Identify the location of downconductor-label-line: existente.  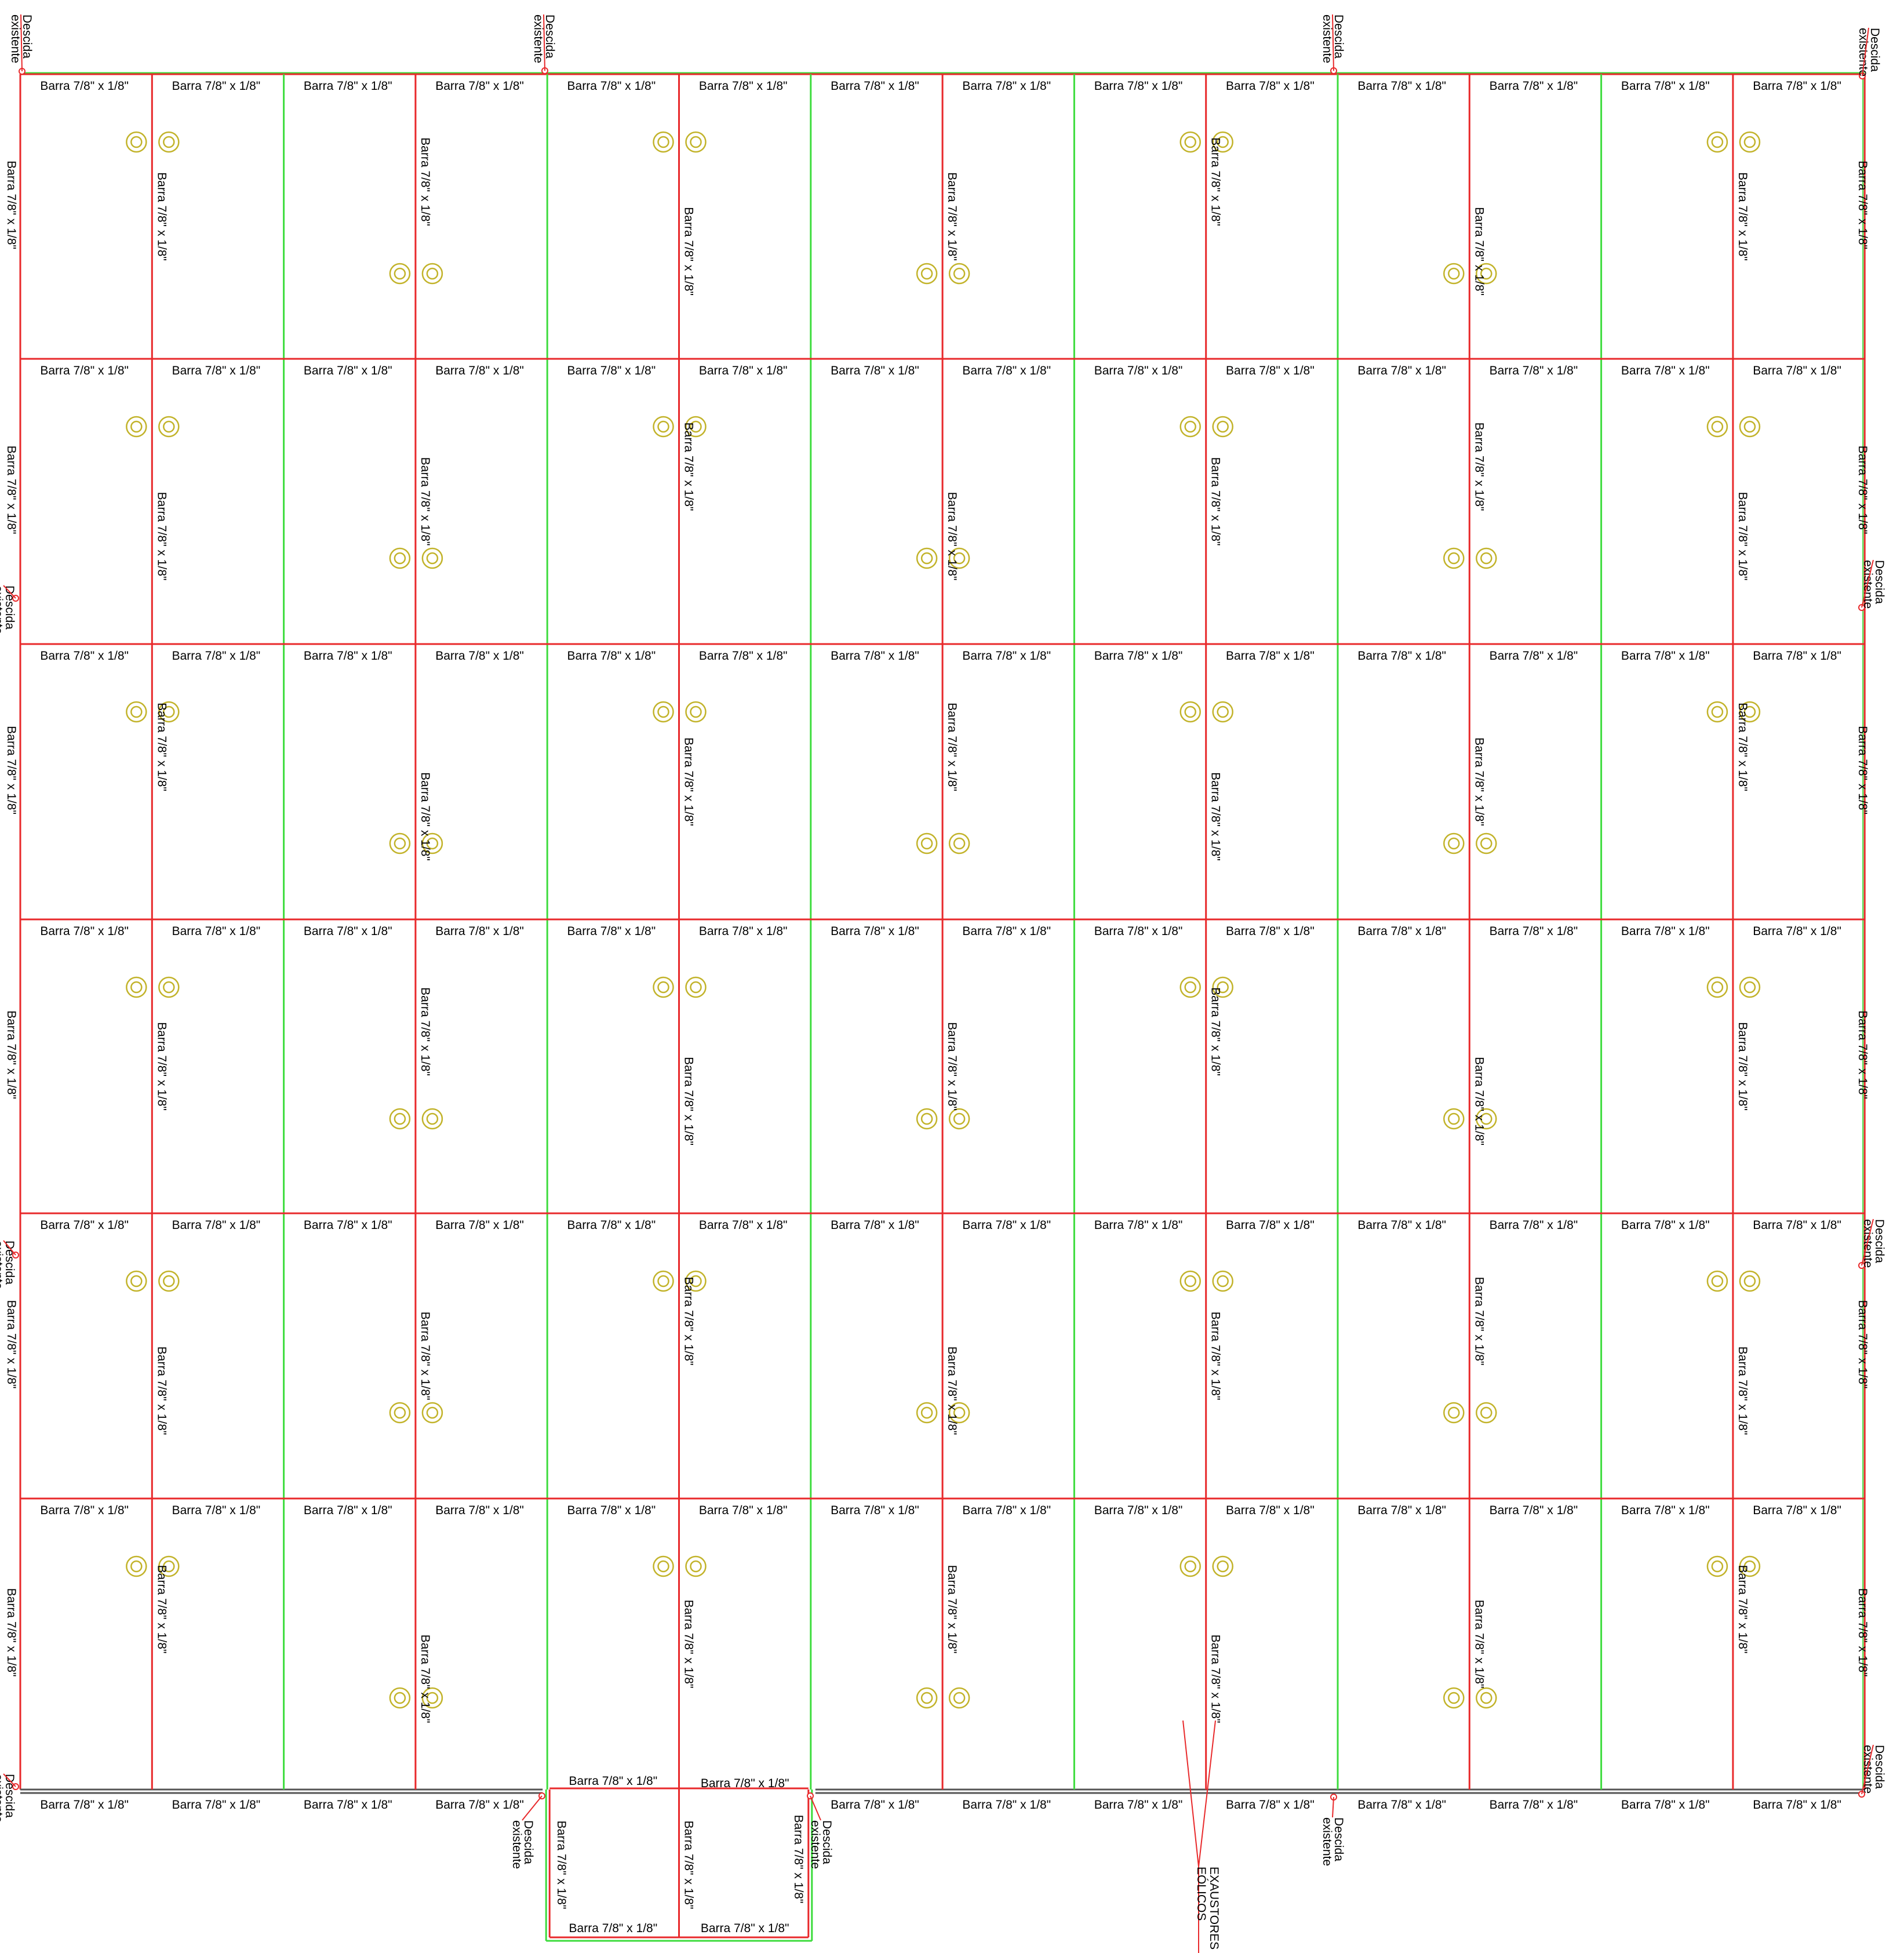
(16, 38).